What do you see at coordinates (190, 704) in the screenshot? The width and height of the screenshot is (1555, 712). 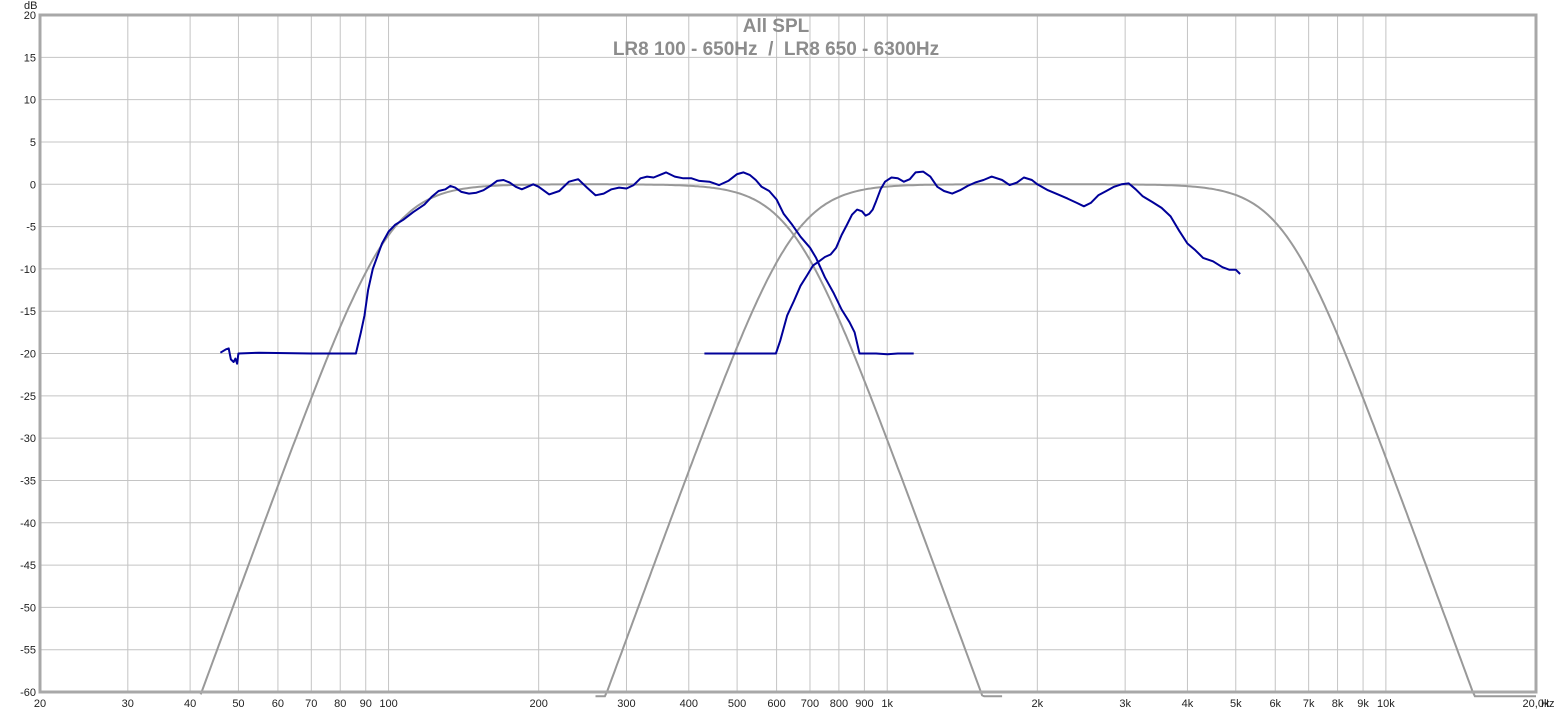 I see `x-tick-label: 40` at bounding box center [190, 704].